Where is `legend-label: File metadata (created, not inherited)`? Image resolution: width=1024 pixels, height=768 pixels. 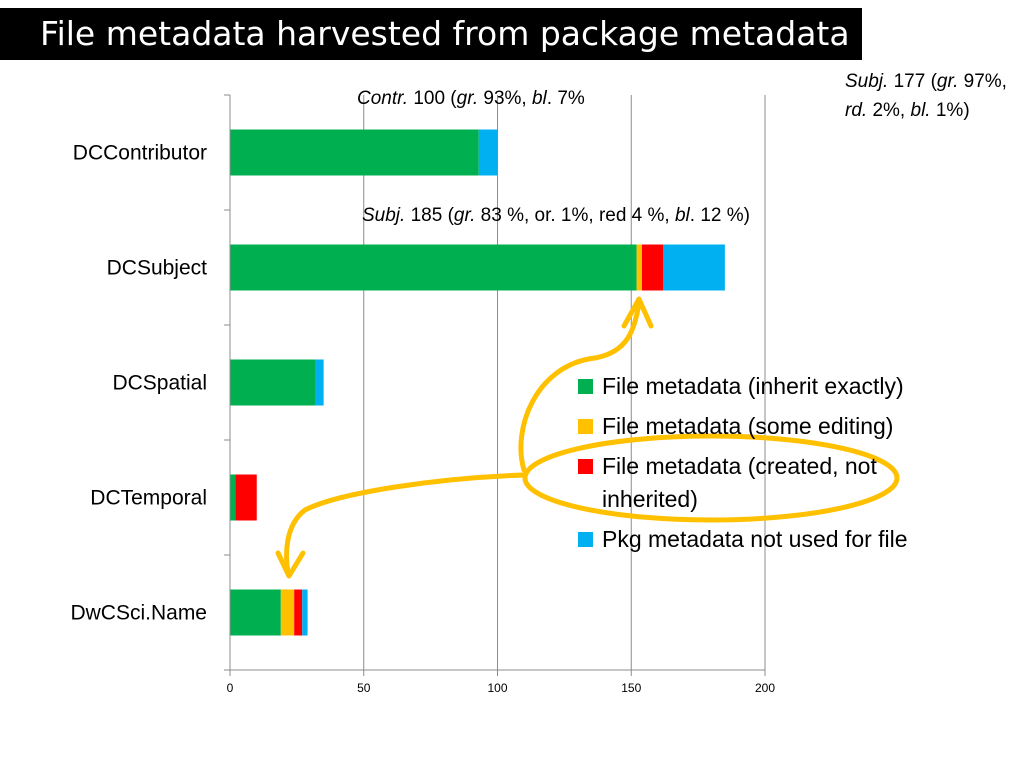
legend-label: File metadata (created, not inherited) is located at coordinates (739, 482).